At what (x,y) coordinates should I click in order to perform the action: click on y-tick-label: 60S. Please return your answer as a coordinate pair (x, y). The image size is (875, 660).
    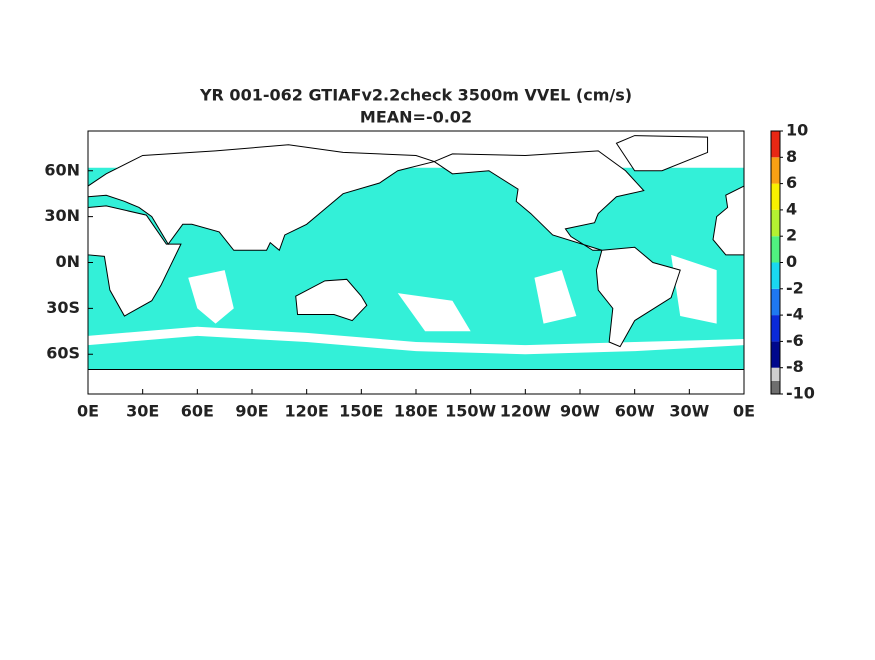
    Looking at the image, I should click on (63, 353).